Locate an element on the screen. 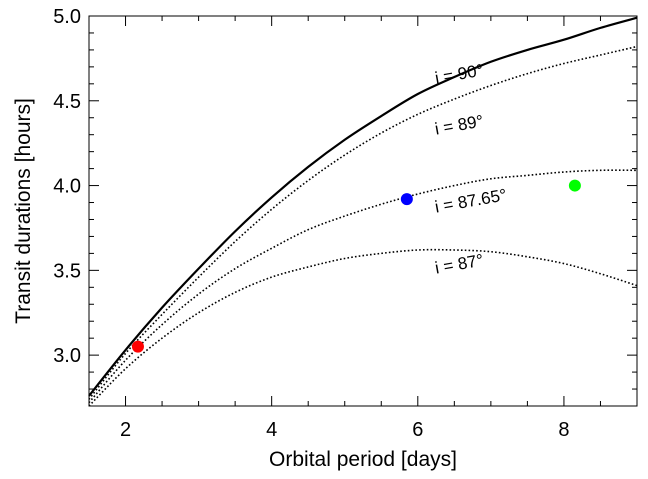 The height and width of the screenshot is (479, 648). curve-annotation-2: i = 87.65° is located at coordinates (470, 200).